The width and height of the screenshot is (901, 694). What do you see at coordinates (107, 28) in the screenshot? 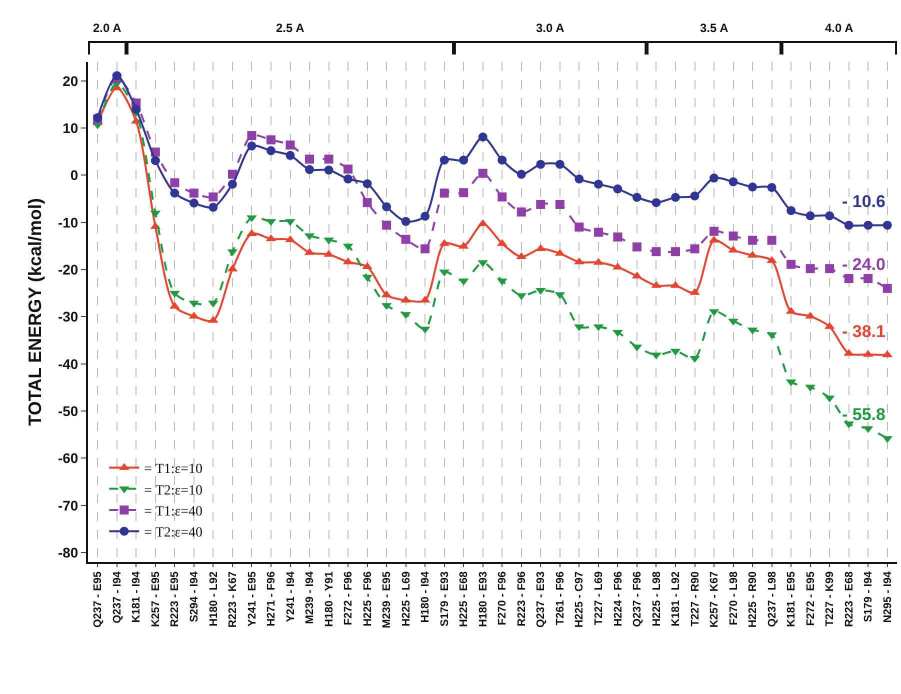
I see `text: 2.0 A` at bounding box center [107, 28].